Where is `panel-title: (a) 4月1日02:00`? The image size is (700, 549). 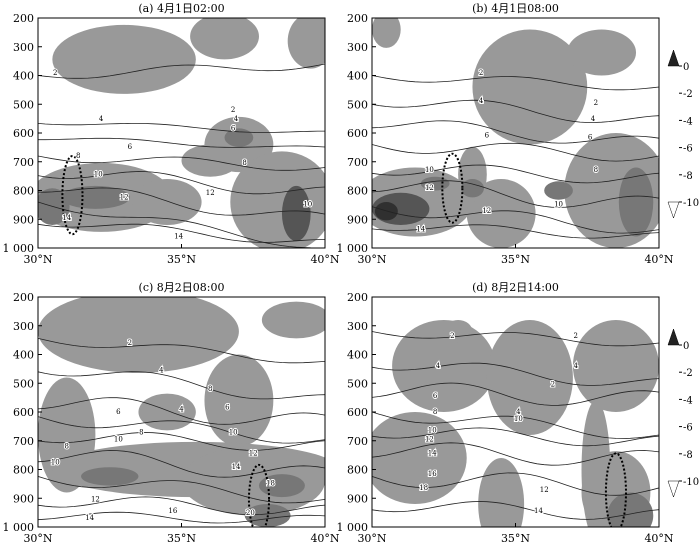 panel-title: (a) 4月1日02:00 is located at coordinates (181, 8).